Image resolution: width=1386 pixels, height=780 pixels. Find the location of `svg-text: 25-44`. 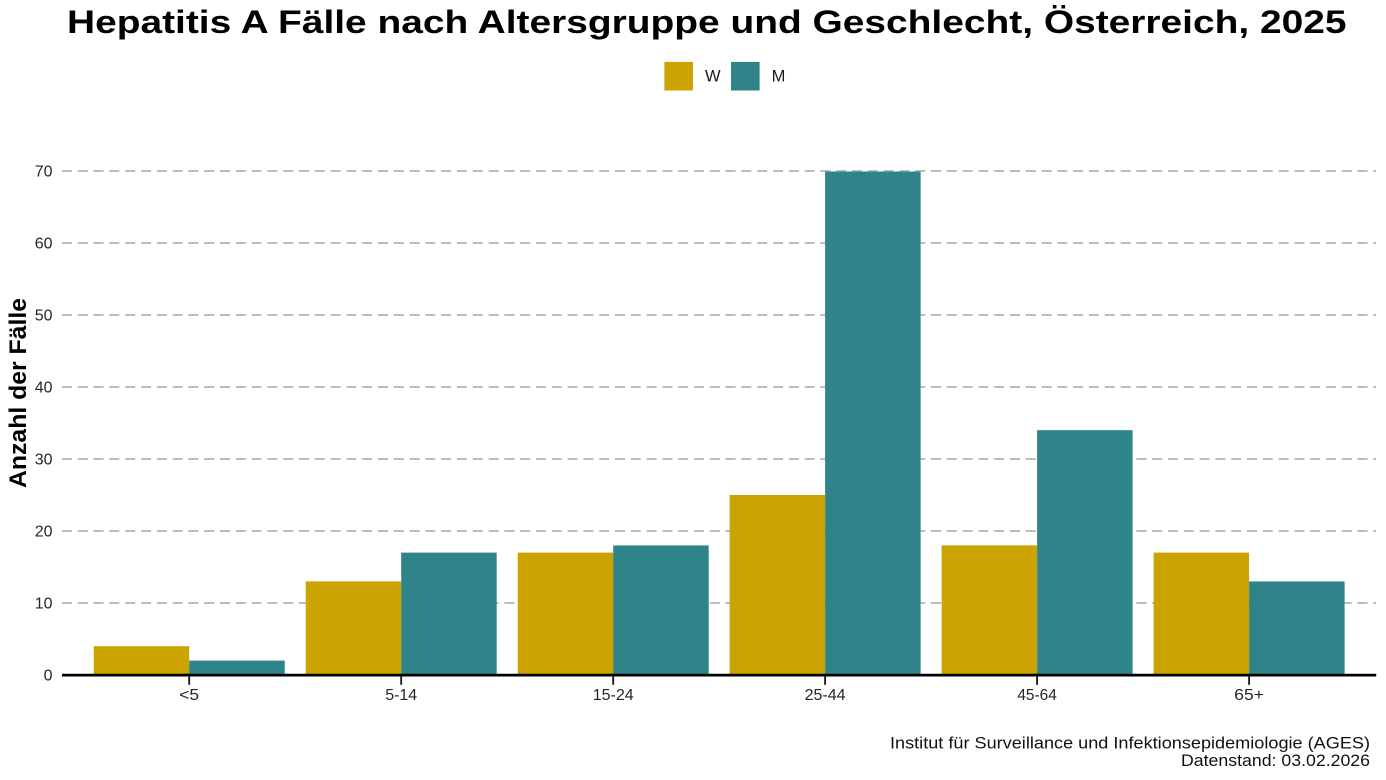

svg-text: 25-44 is located at coordinates (825, 695).